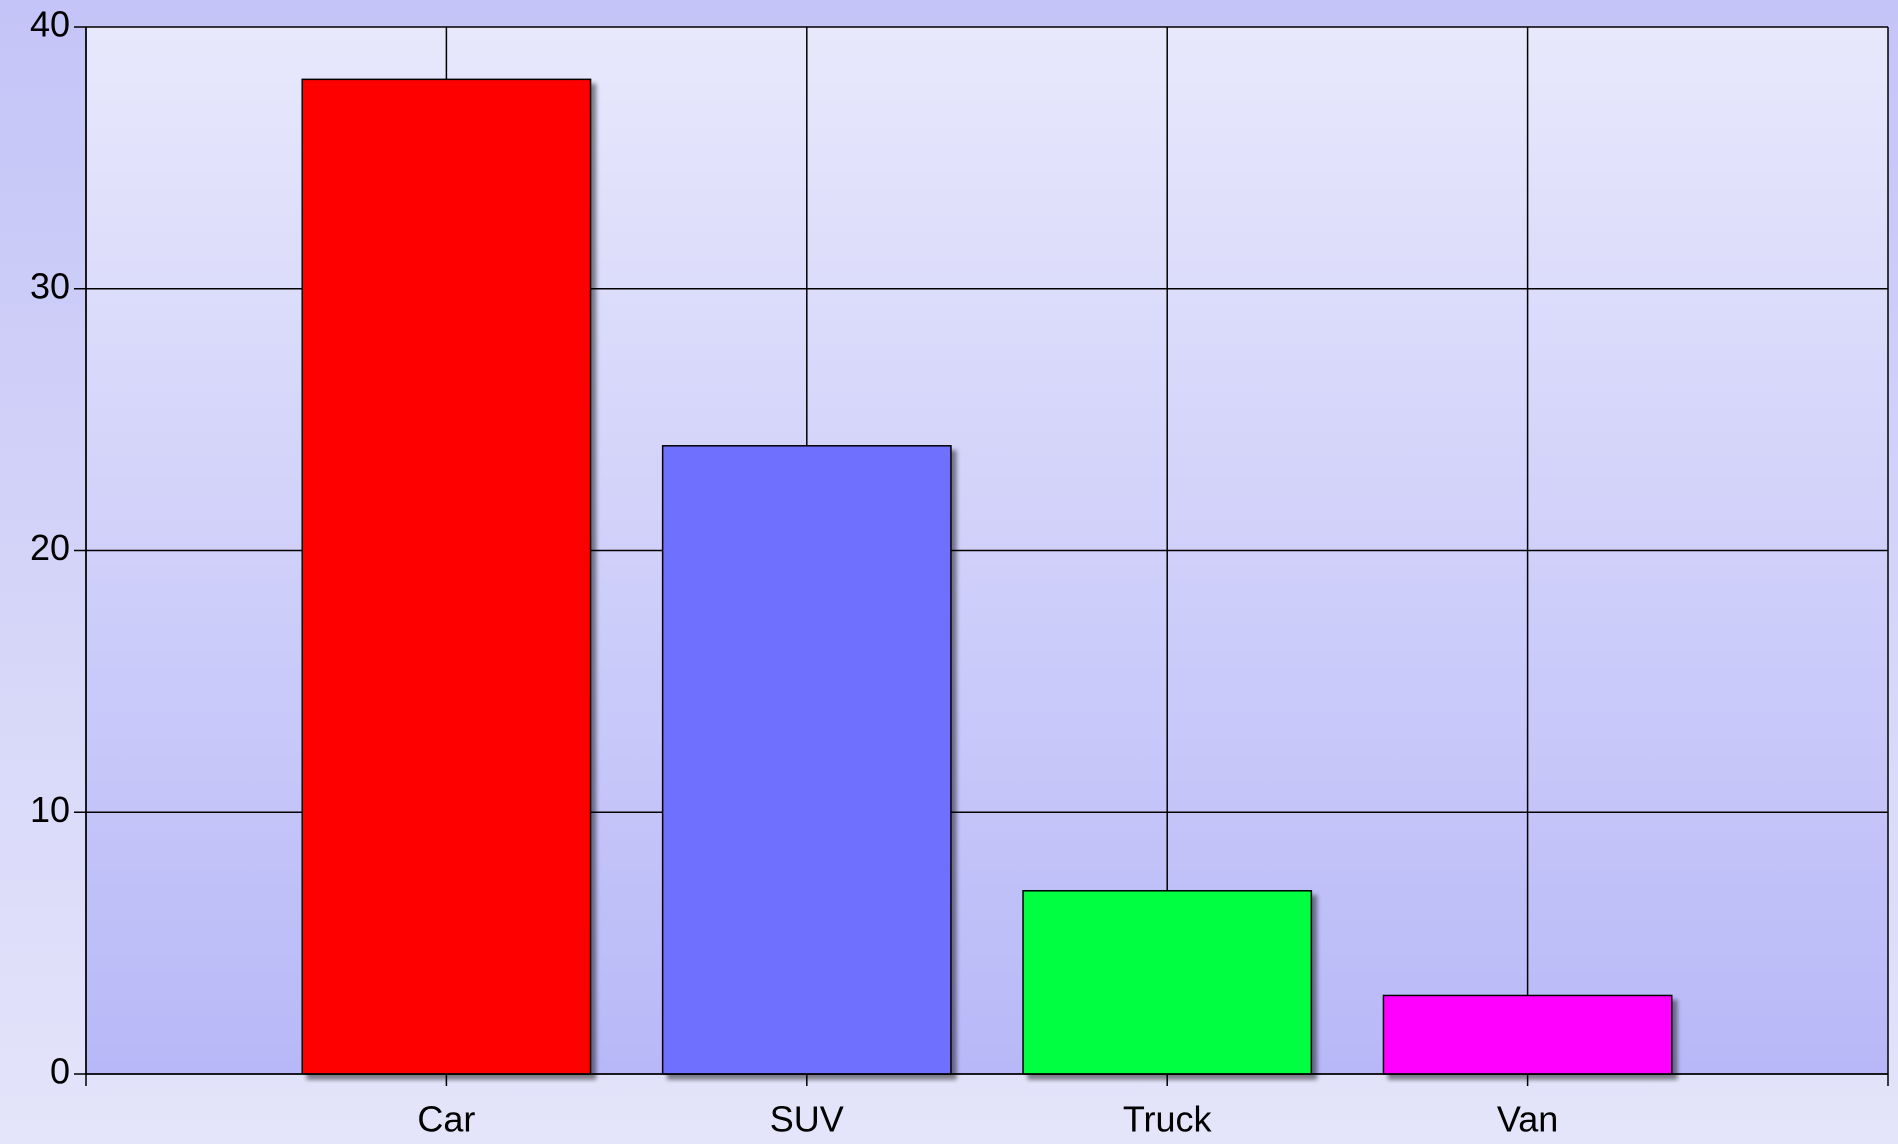  What do you see at coordinates (446, 1119) in the screenshot?
I see `x-tick-label: Car` at bounding box center [446, 1119].